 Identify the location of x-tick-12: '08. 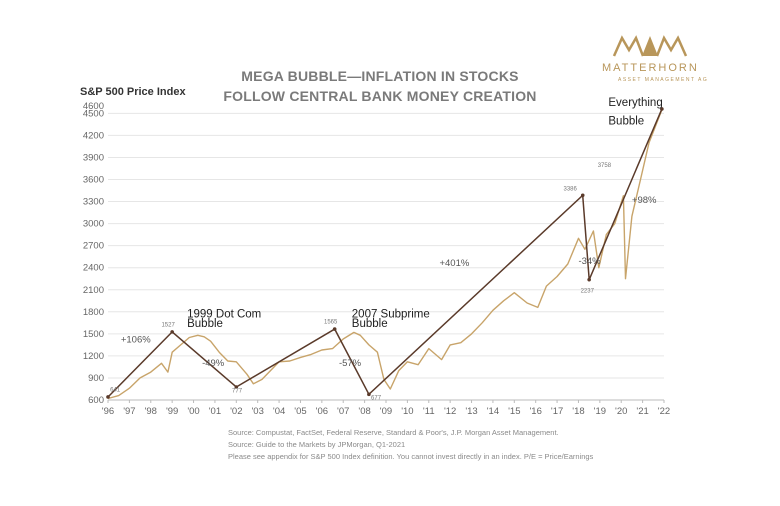
(364, 411).